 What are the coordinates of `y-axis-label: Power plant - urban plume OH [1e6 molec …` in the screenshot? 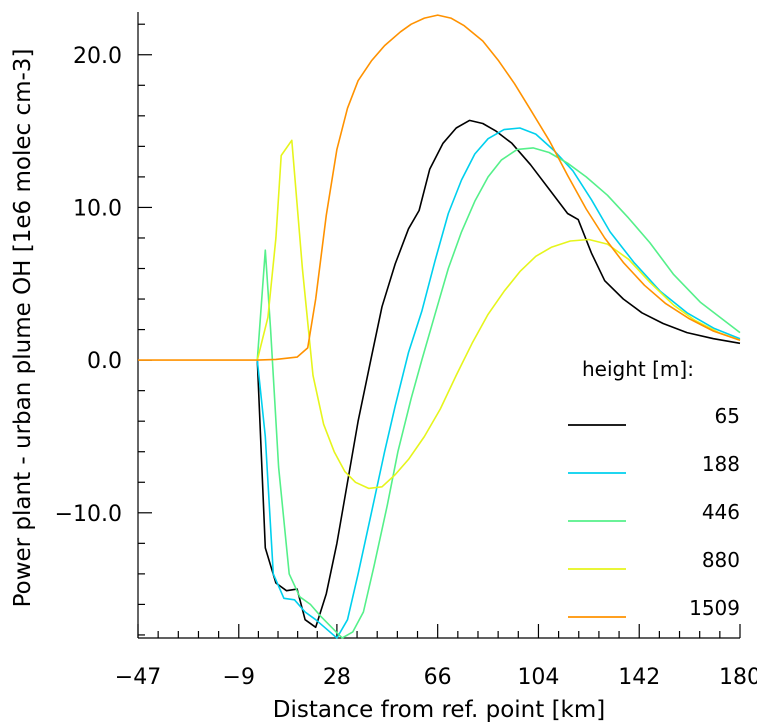 It's located at (23, 328).